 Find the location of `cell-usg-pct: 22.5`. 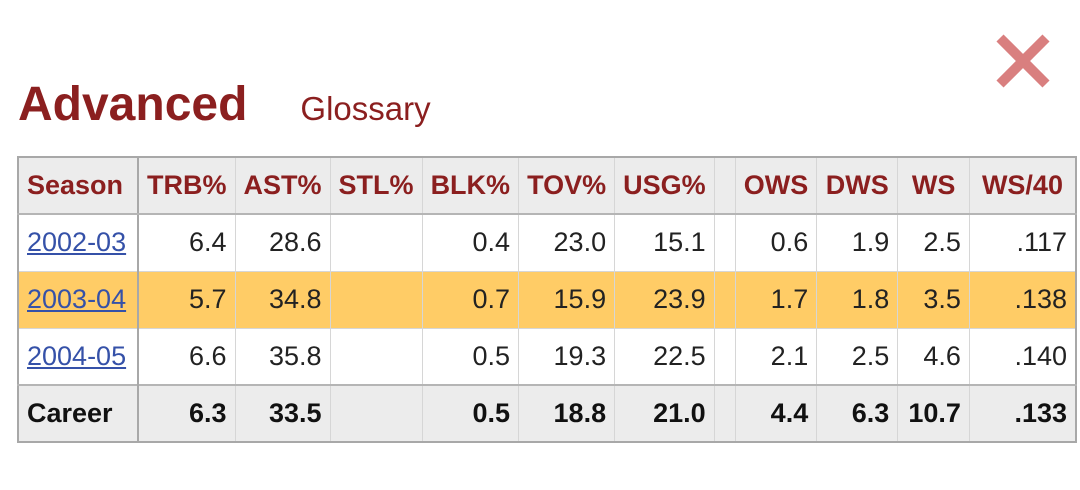

cell-usg-pct: 22.5 is located at coordinates (664, 356).